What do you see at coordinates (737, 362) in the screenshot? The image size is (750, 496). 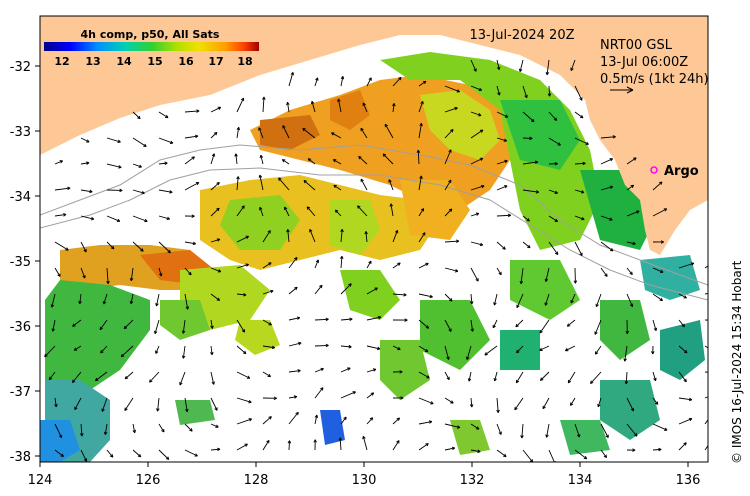 I see `credit-label: © IMOS 16-Jul-2024 15:34 Hobart` at bounding box center [737, 362].